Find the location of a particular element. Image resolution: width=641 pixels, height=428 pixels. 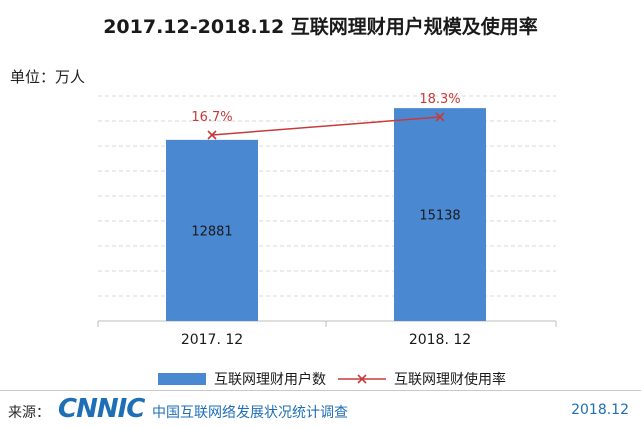

unit-label: 单位：万人 is located at coordinates (48, 77).